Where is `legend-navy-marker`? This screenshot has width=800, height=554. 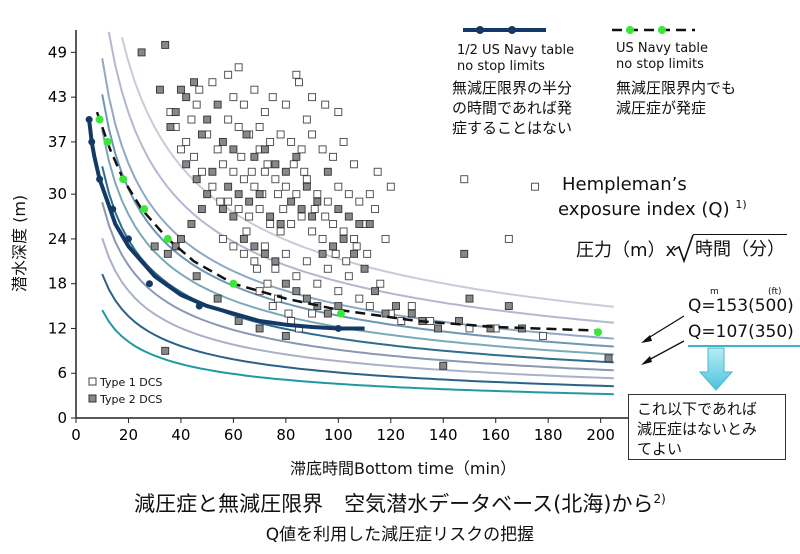
legend-navy-marker is located at coordinates (662, 30).